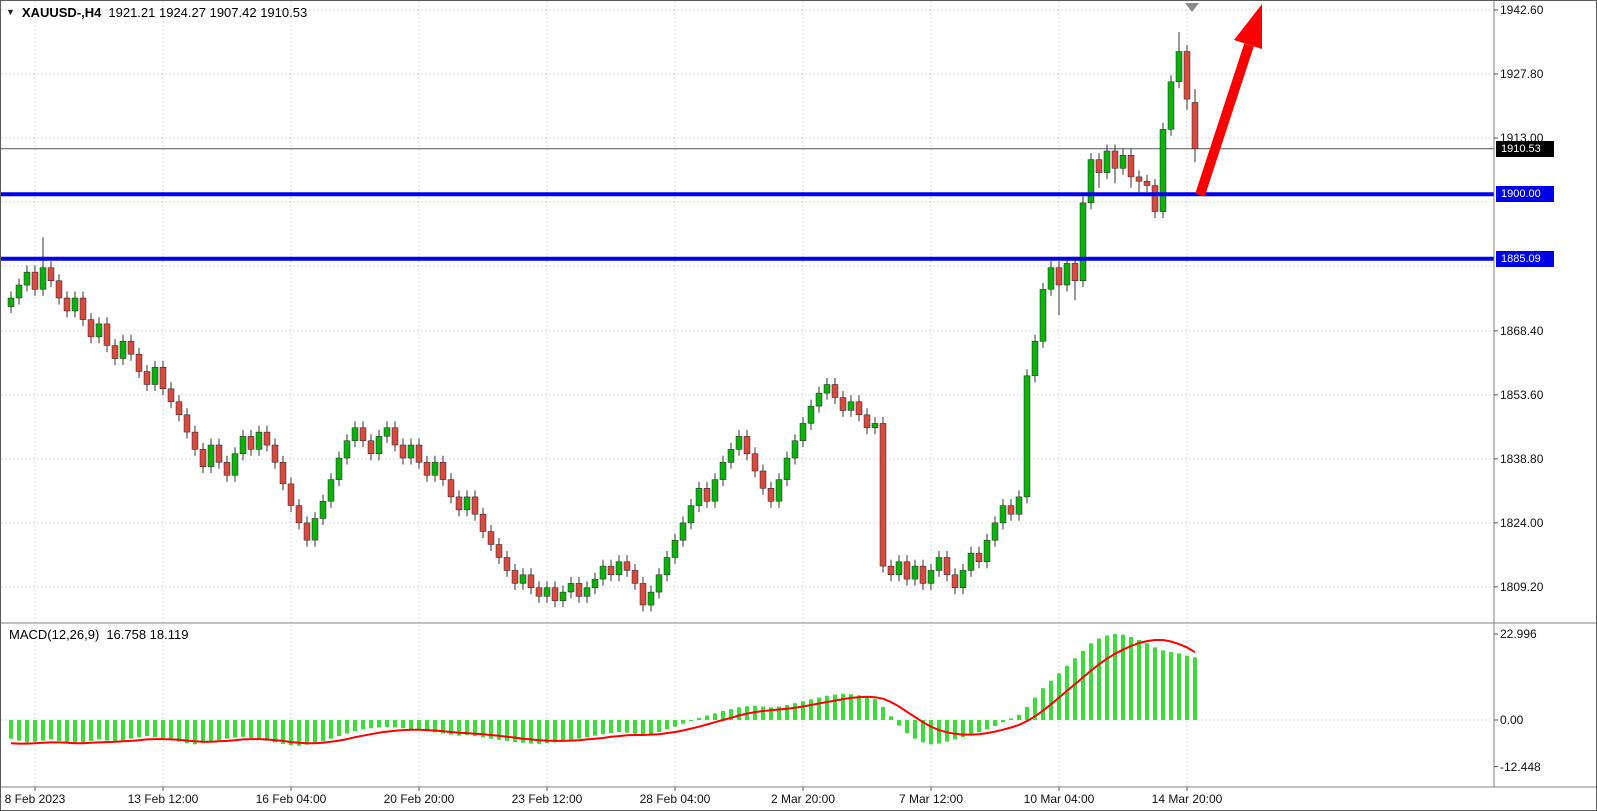 This screenshot has height=811, width=1597. Describe the element at coordinates (1248, 26) in the screenshot. I see `trend-arrow-head` at that location.